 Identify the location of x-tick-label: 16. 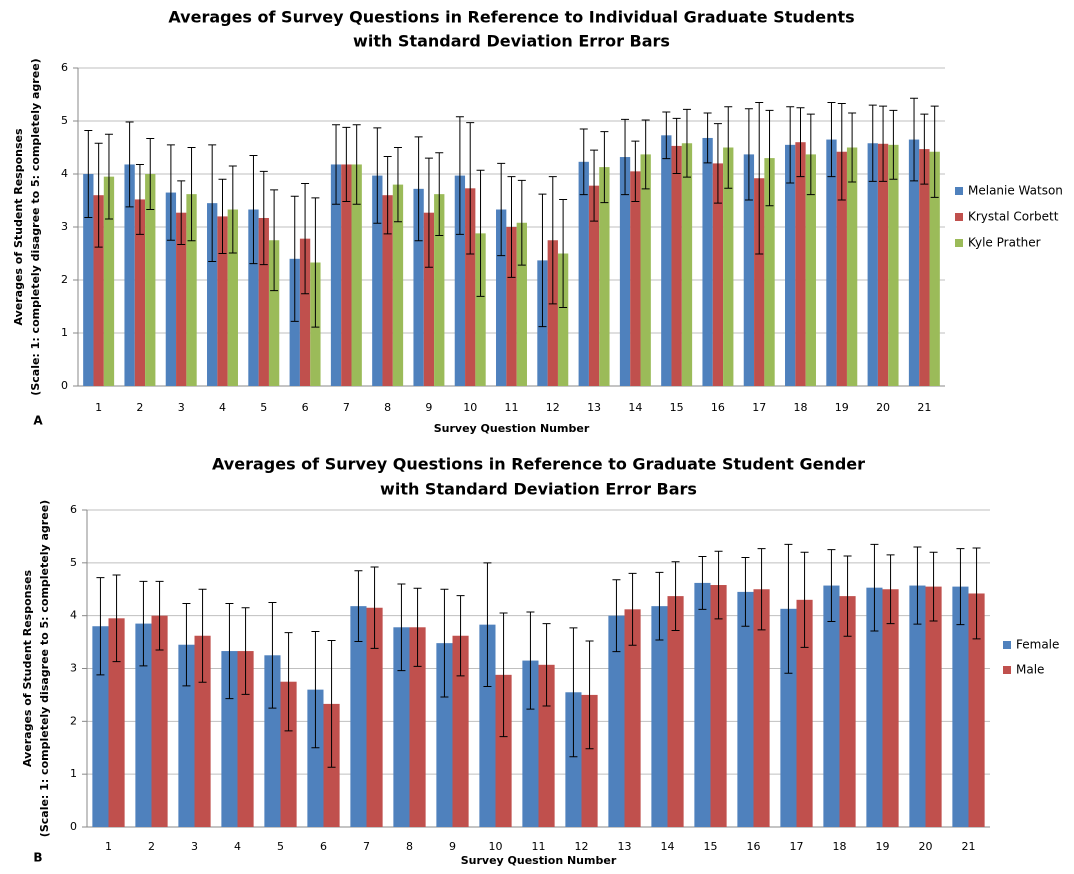
(754, 846).